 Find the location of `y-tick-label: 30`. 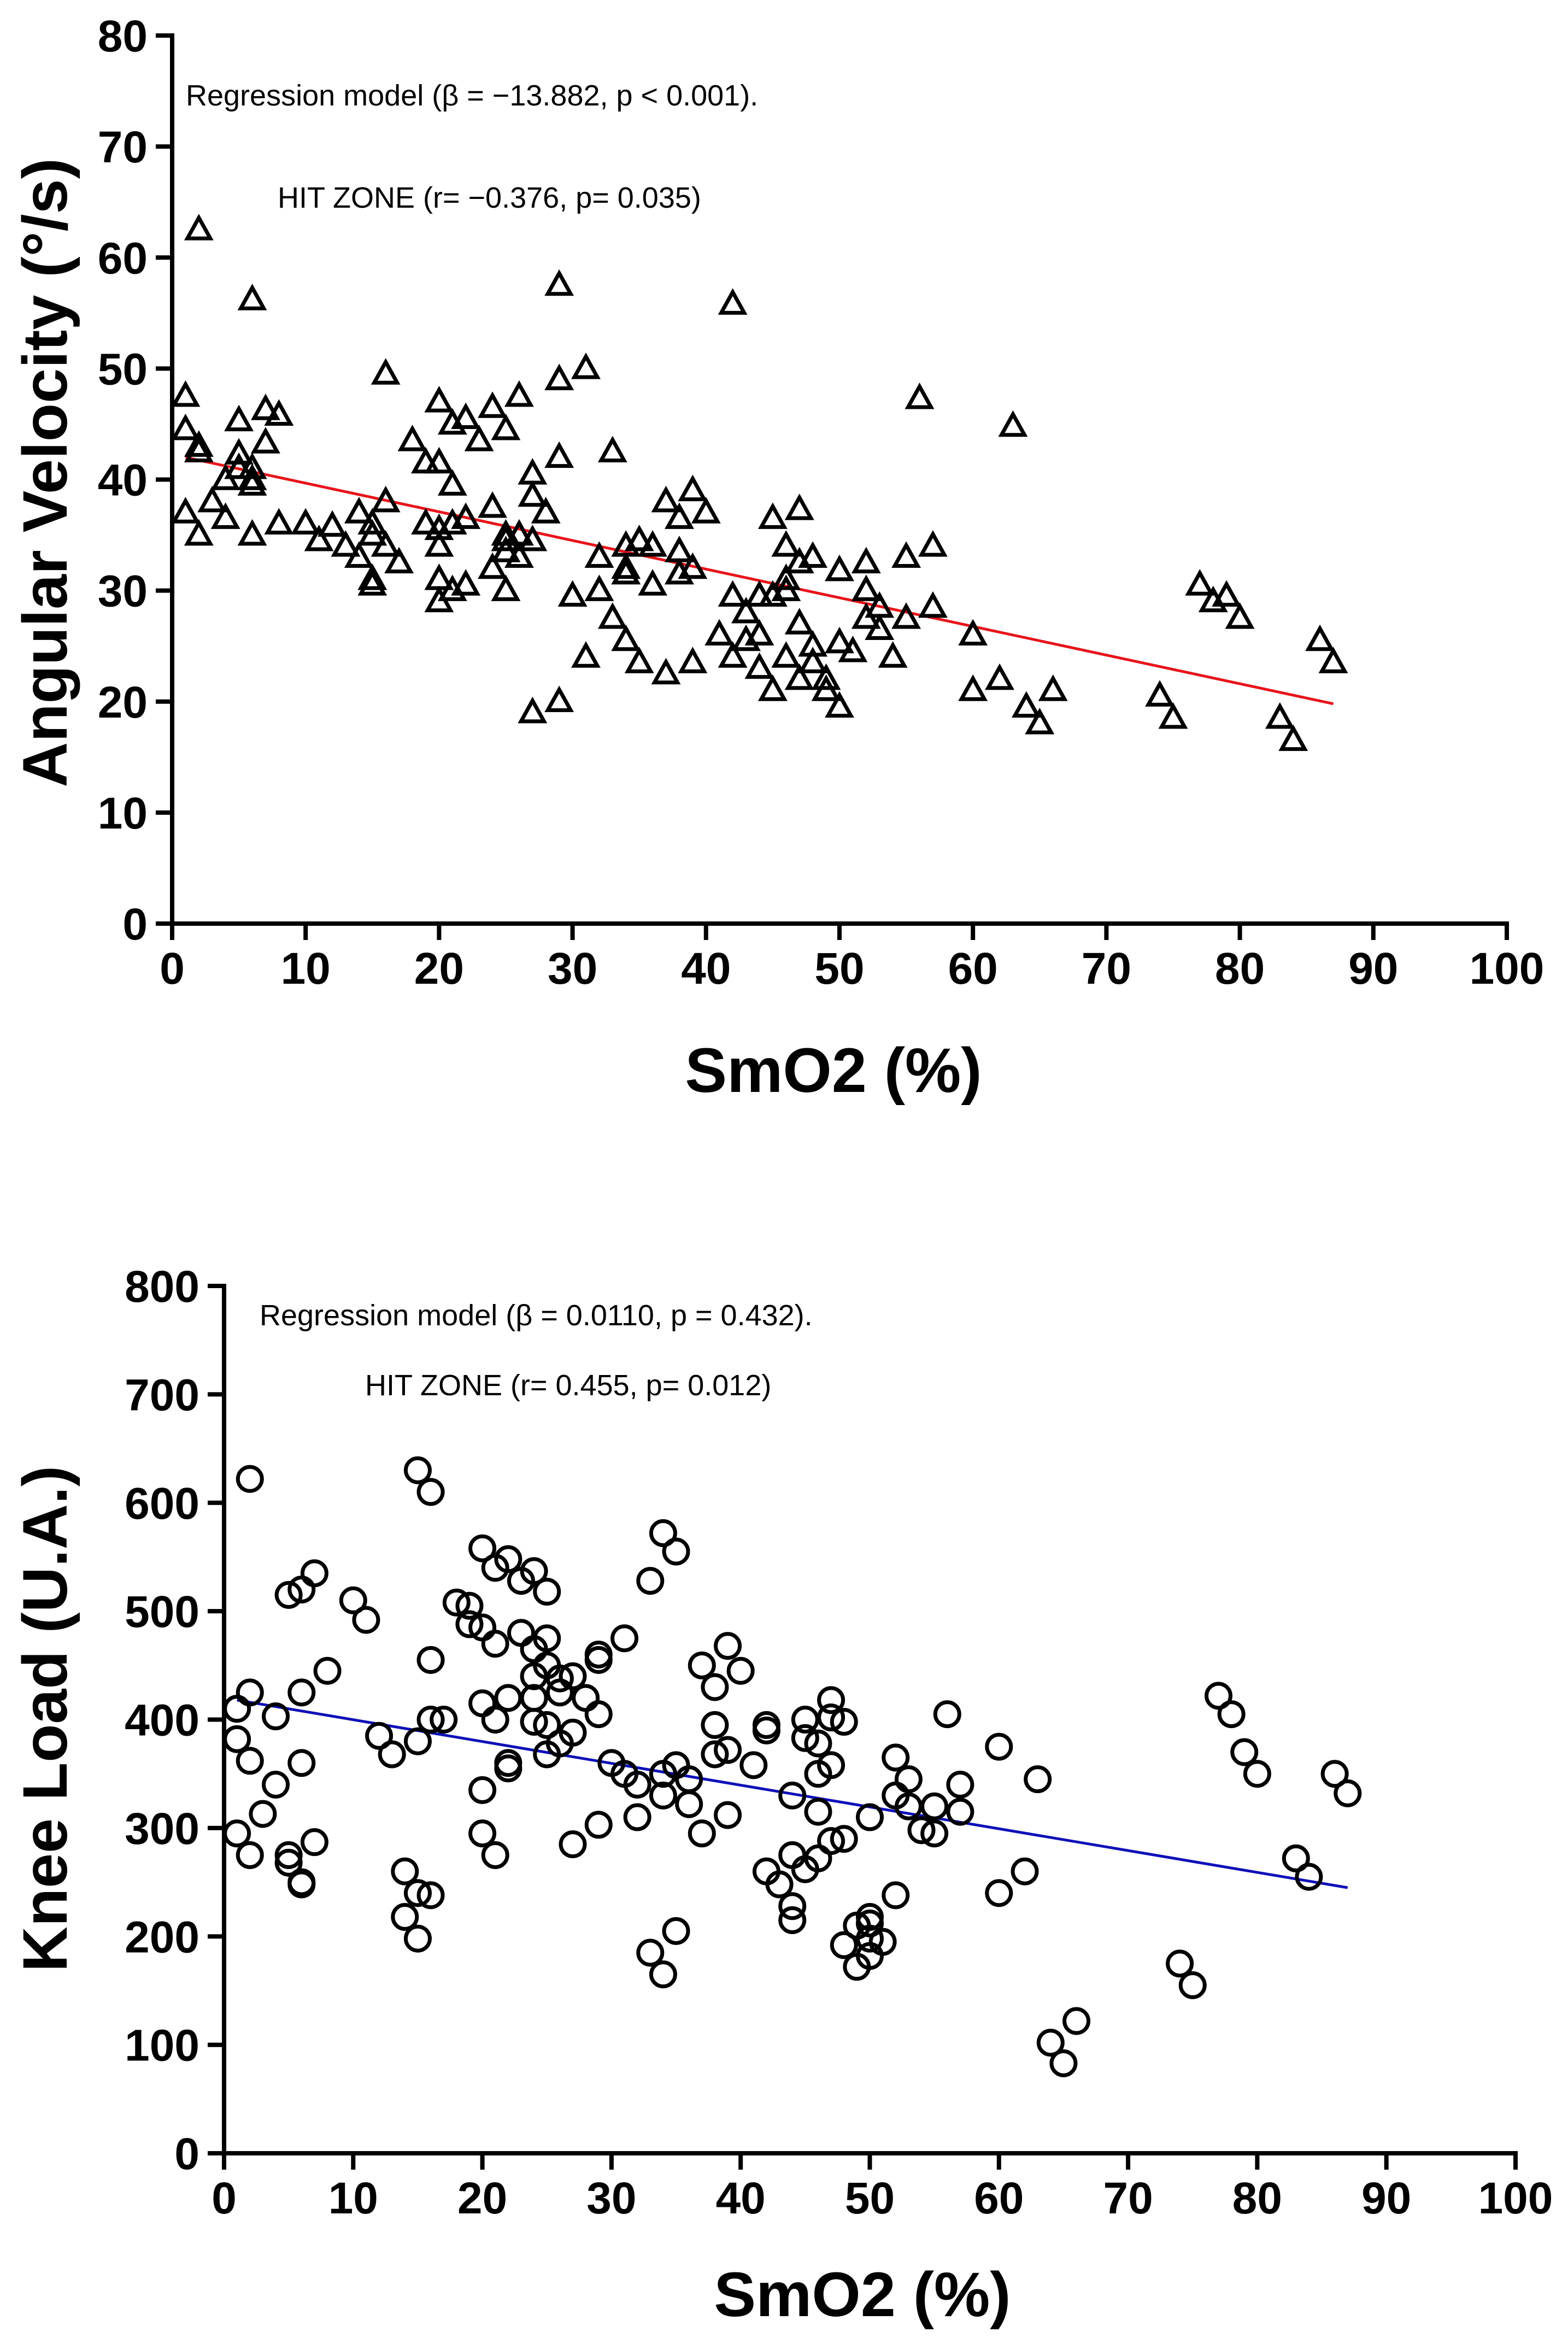

y-tick-label: 30 is located at coordinates (123, 591).